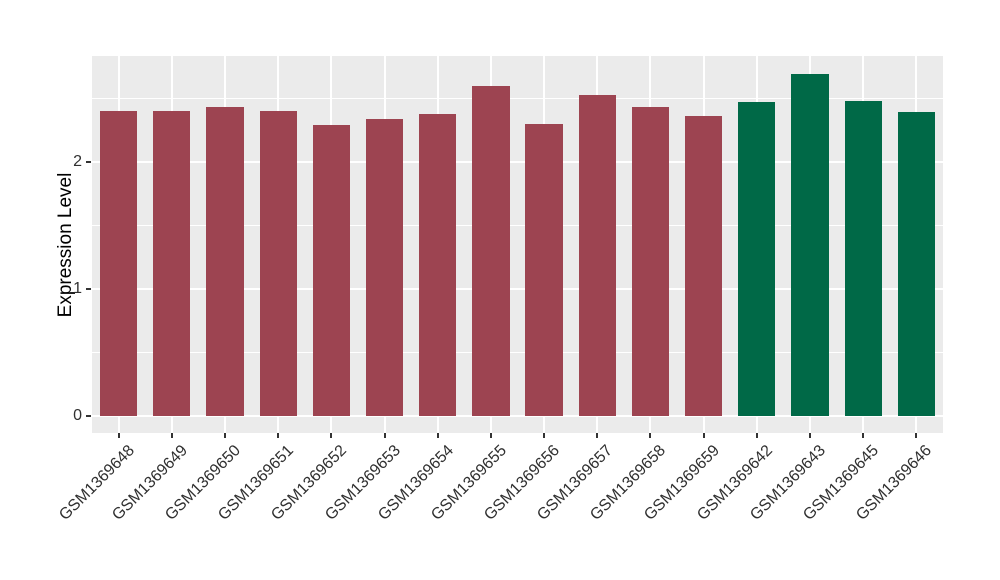 The height and width of the screenshot is (580, 1000). Describe the element at coordinates (77, 415) in the screenshot. I see `y-tick-label: 0` at that location.